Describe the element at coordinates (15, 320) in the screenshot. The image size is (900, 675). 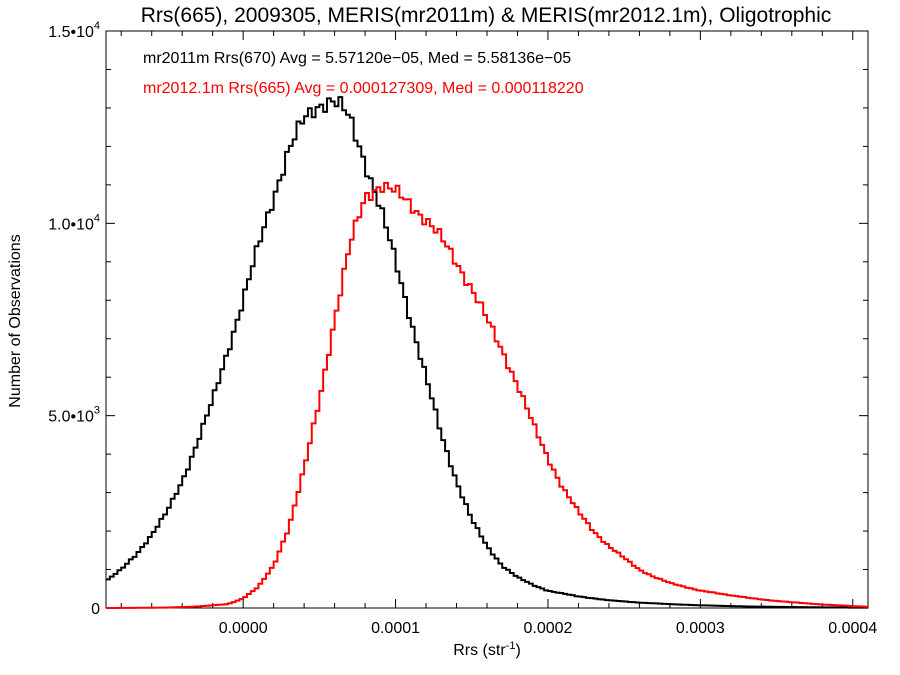
I see `y-axis-label: Number of Observations` at that location.